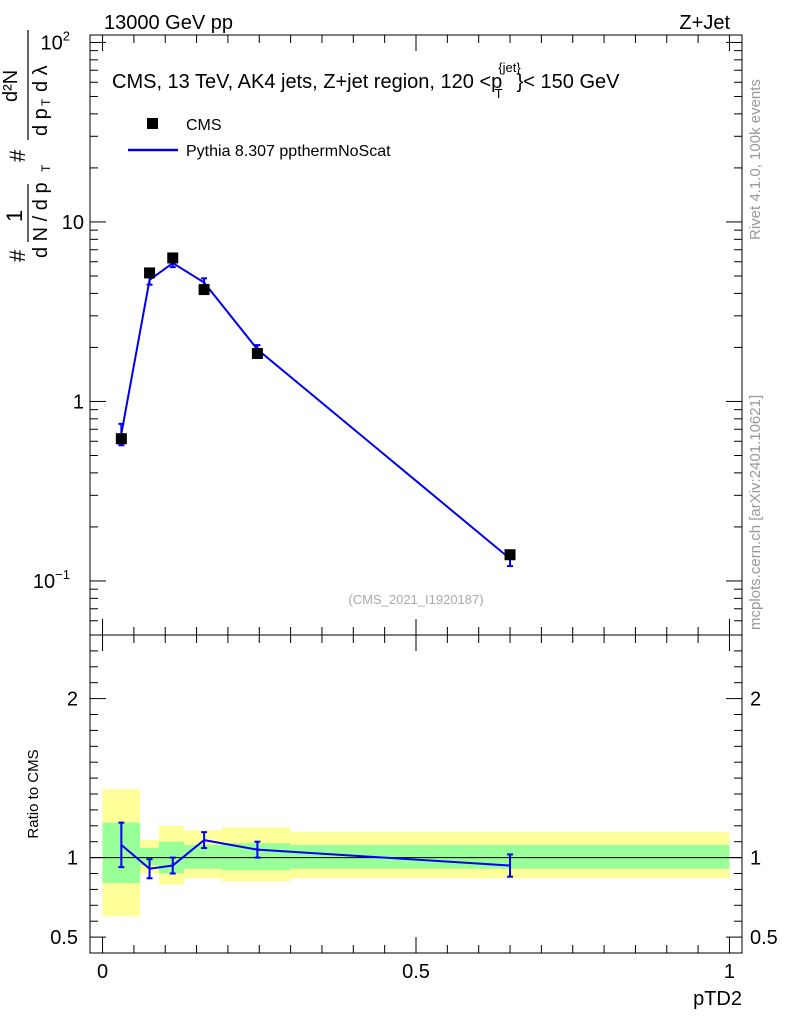 This screenshot has width=786, height=1024. I want to click on ylabel-hash-2: #, so click(17, 155).